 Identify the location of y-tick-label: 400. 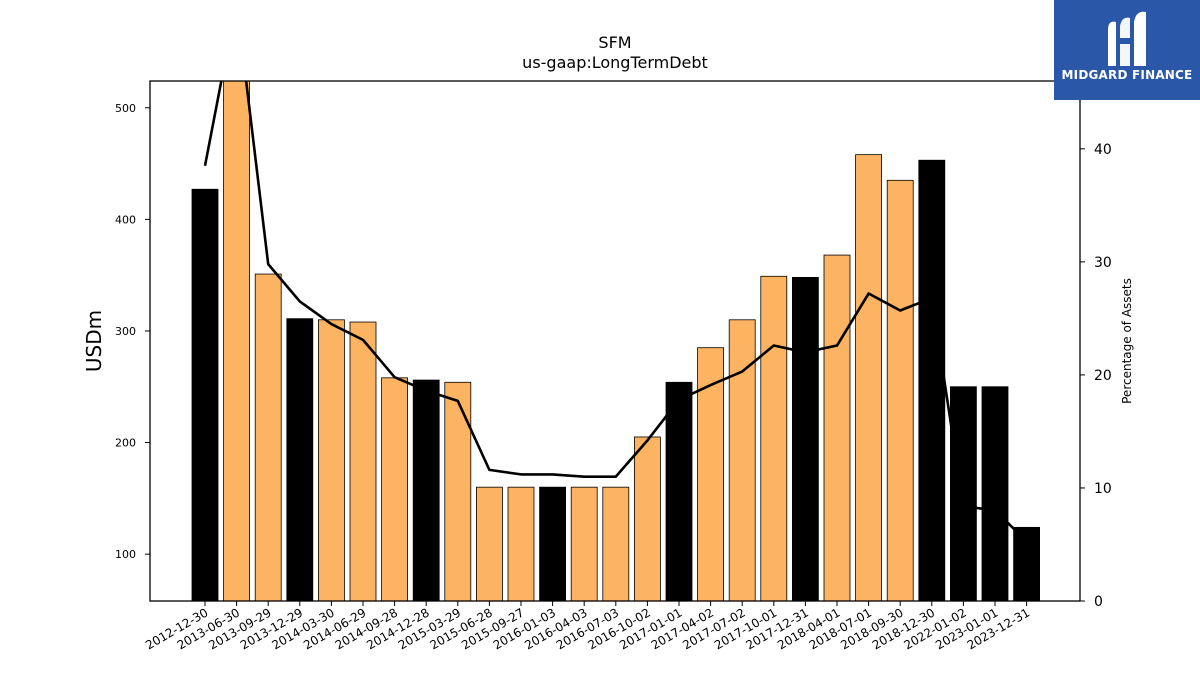
(125, 219).